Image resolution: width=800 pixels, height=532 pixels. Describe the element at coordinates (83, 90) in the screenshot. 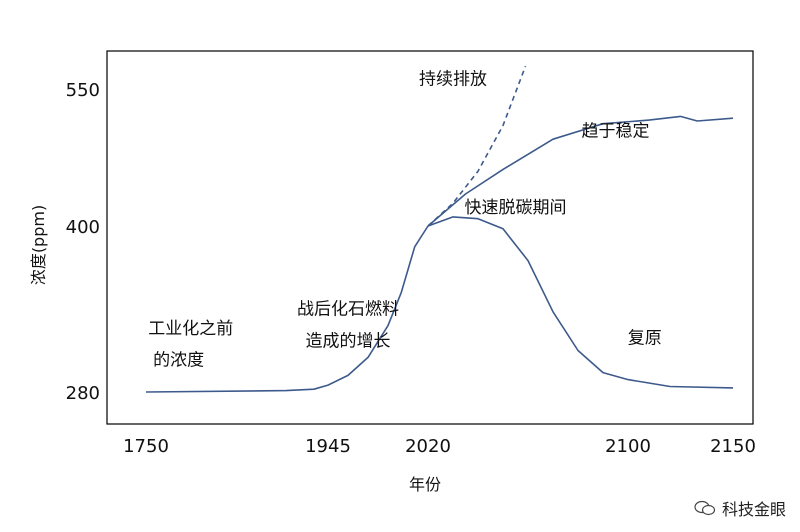

I see `y-tick-label: 550` at that location.